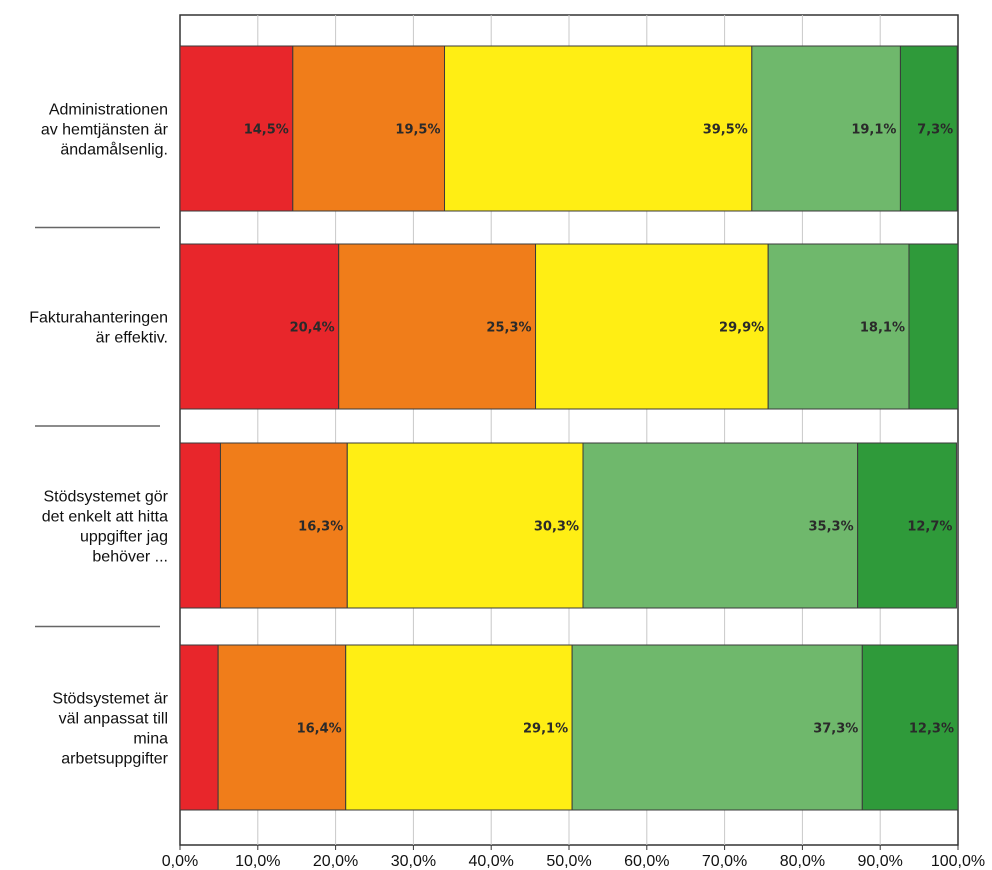 The height and width of the screenshot is (870, 992). I want to click on data-label: 25,3%, so click(508, 328).